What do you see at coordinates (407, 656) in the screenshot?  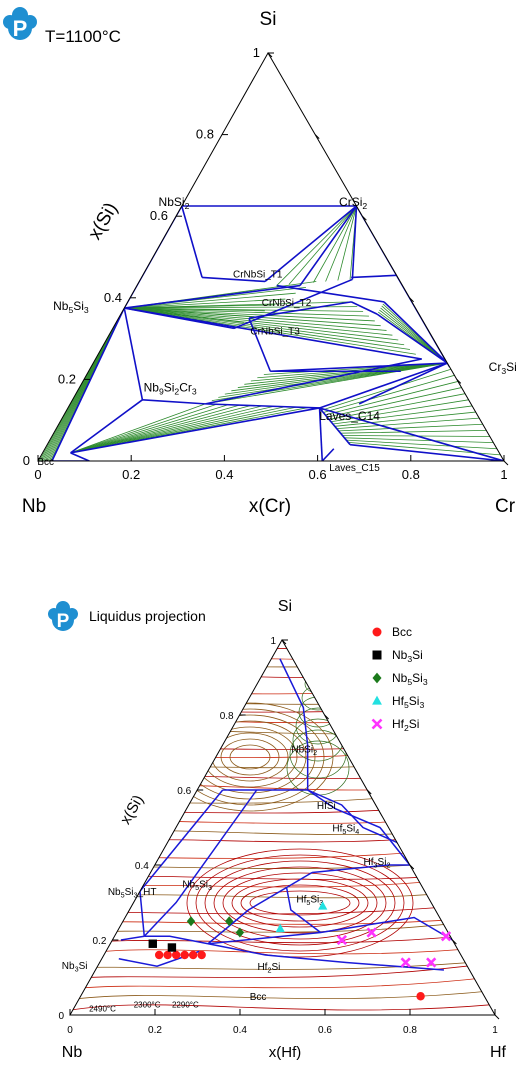 I see `legend-entry-1: Nb3Si` at bounding box center [407, 656].